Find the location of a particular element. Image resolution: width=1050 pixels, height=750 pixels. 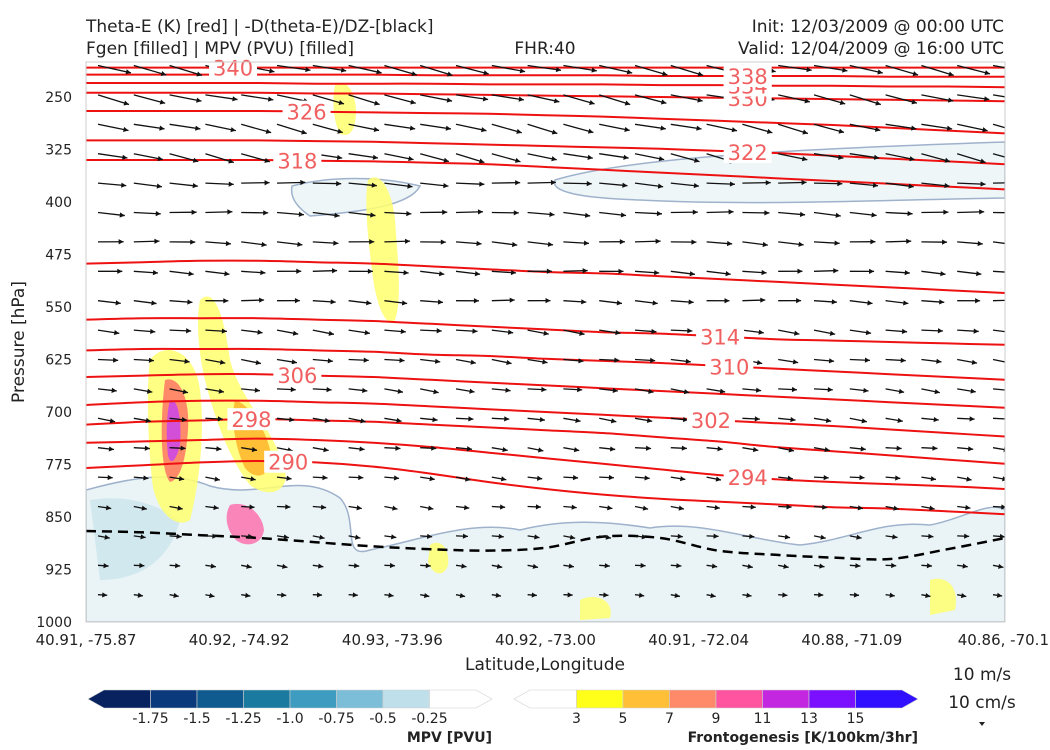

title-right-line1: Init: 12/03/2009 @ 00:00 UTC is located at coordinates (878, 27).